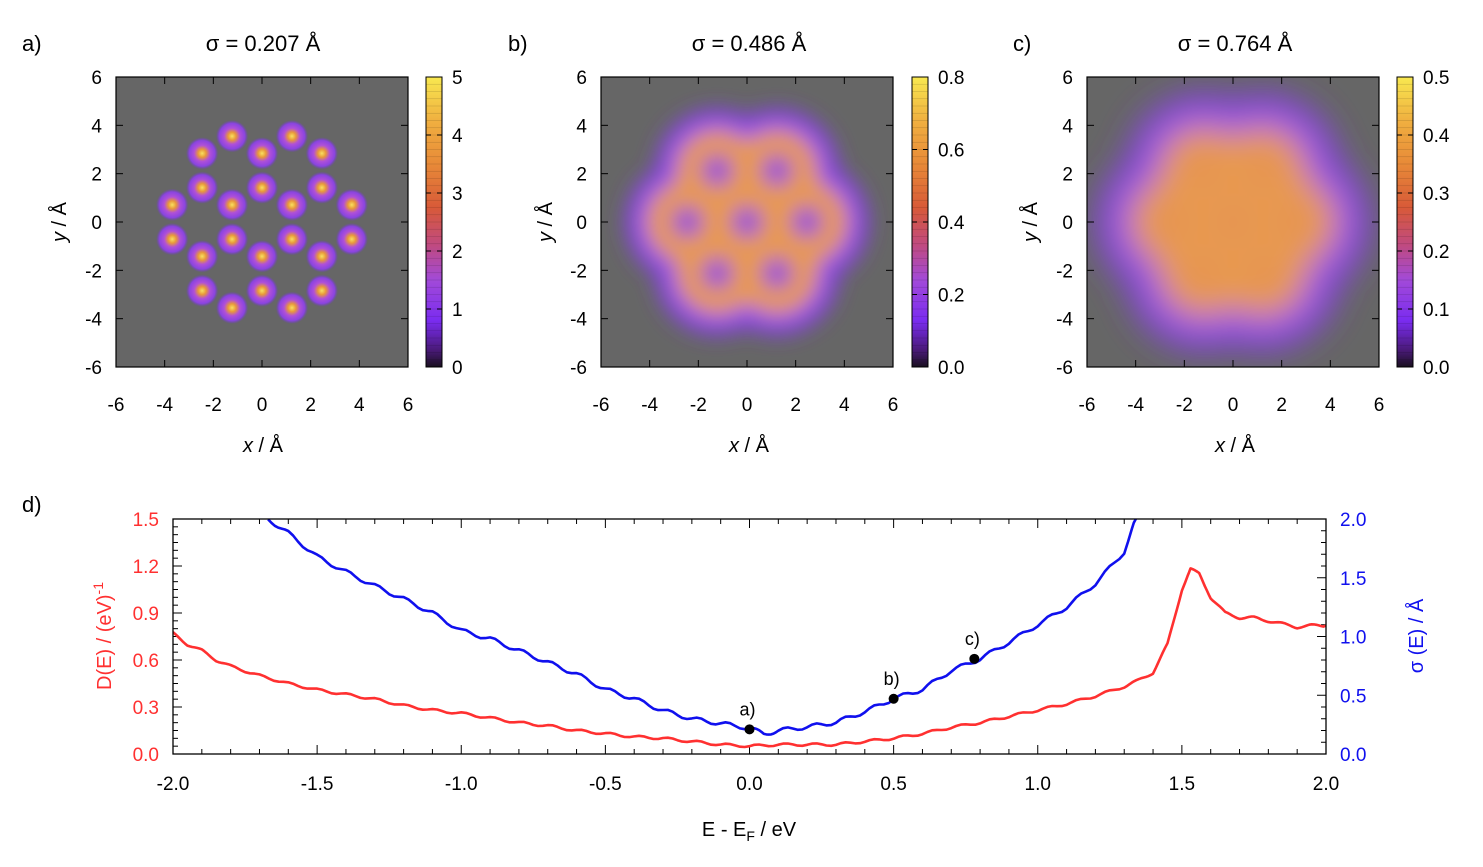 This screenshot has height=867, width=1483. Describe the element at coordinates (457, 252) in the screenshot. I see `colorbar-tick-label: 2` at that location.